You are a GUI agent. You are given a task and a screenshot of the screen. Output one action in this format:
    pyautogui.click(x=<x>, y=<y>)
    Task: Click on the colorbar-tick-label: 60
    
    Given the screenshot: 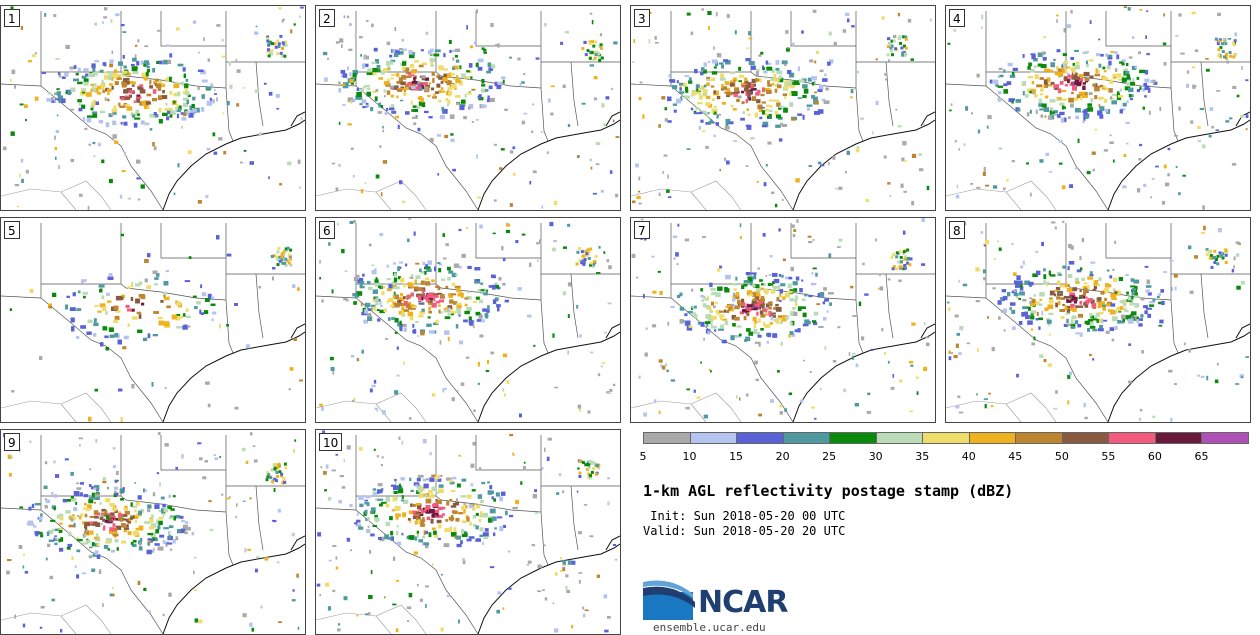 What is the action you would take?
    pyautogui.click(x=1154, y=456)
    